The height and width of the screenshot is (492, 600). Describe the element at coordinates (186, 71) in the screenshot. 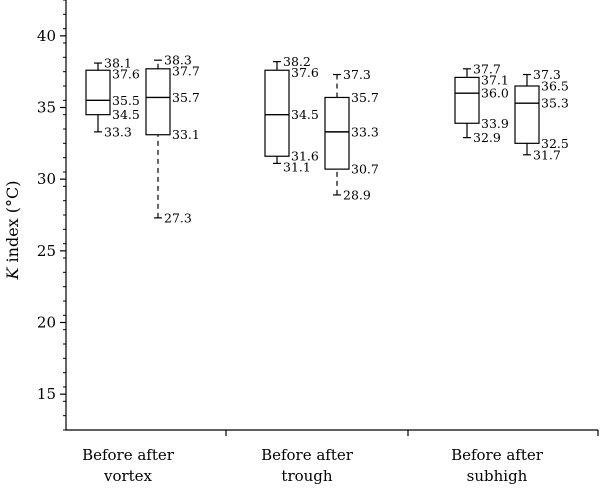

I see `q3-label: 37.7` at that location.